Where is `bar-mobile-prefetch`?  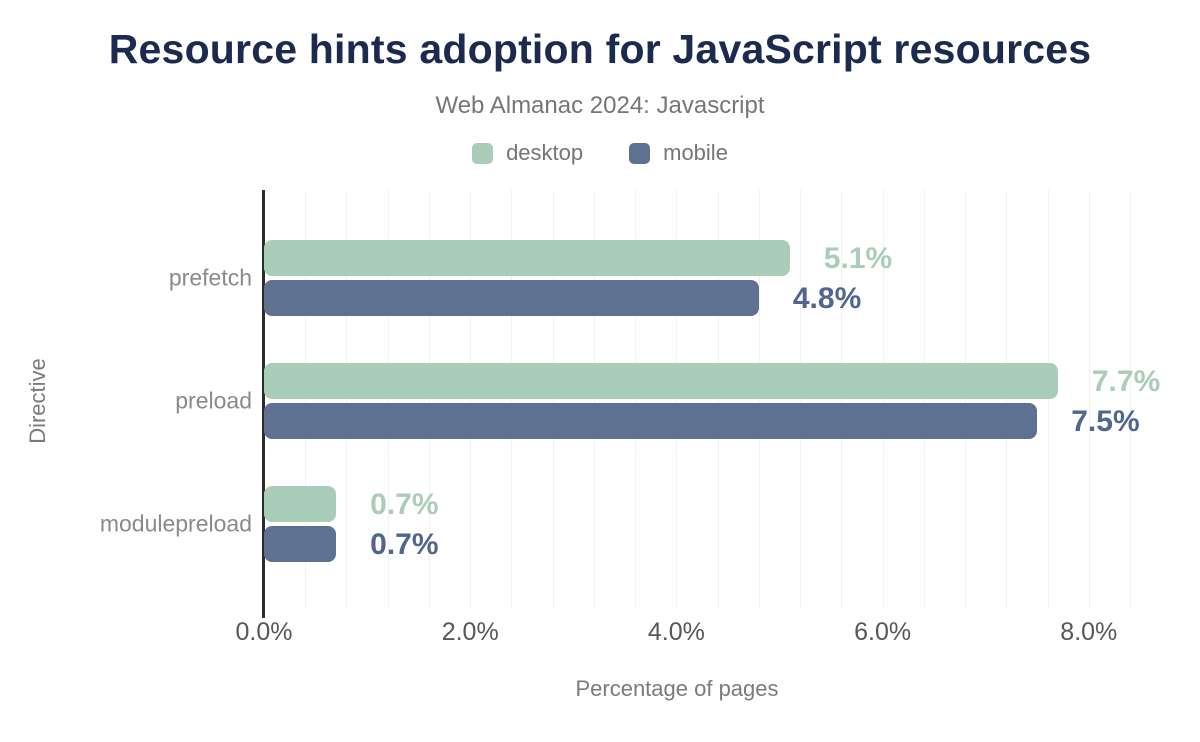
bar-mobile-prefetch is located at coordinates (511, 298).